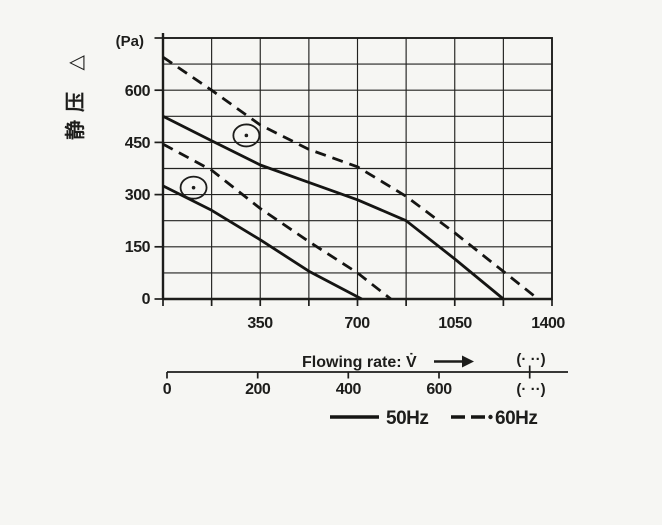  I want to click on y-axis-title: 静压 △, so click(75, 93).